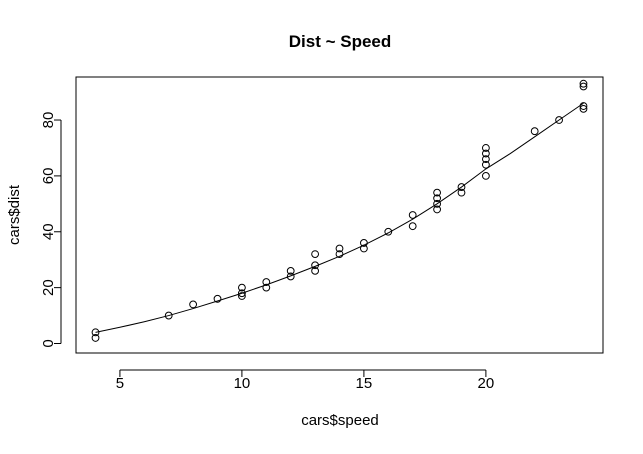  I want to click on y-axis: 0 20 40 60 80, so click(51, 230).